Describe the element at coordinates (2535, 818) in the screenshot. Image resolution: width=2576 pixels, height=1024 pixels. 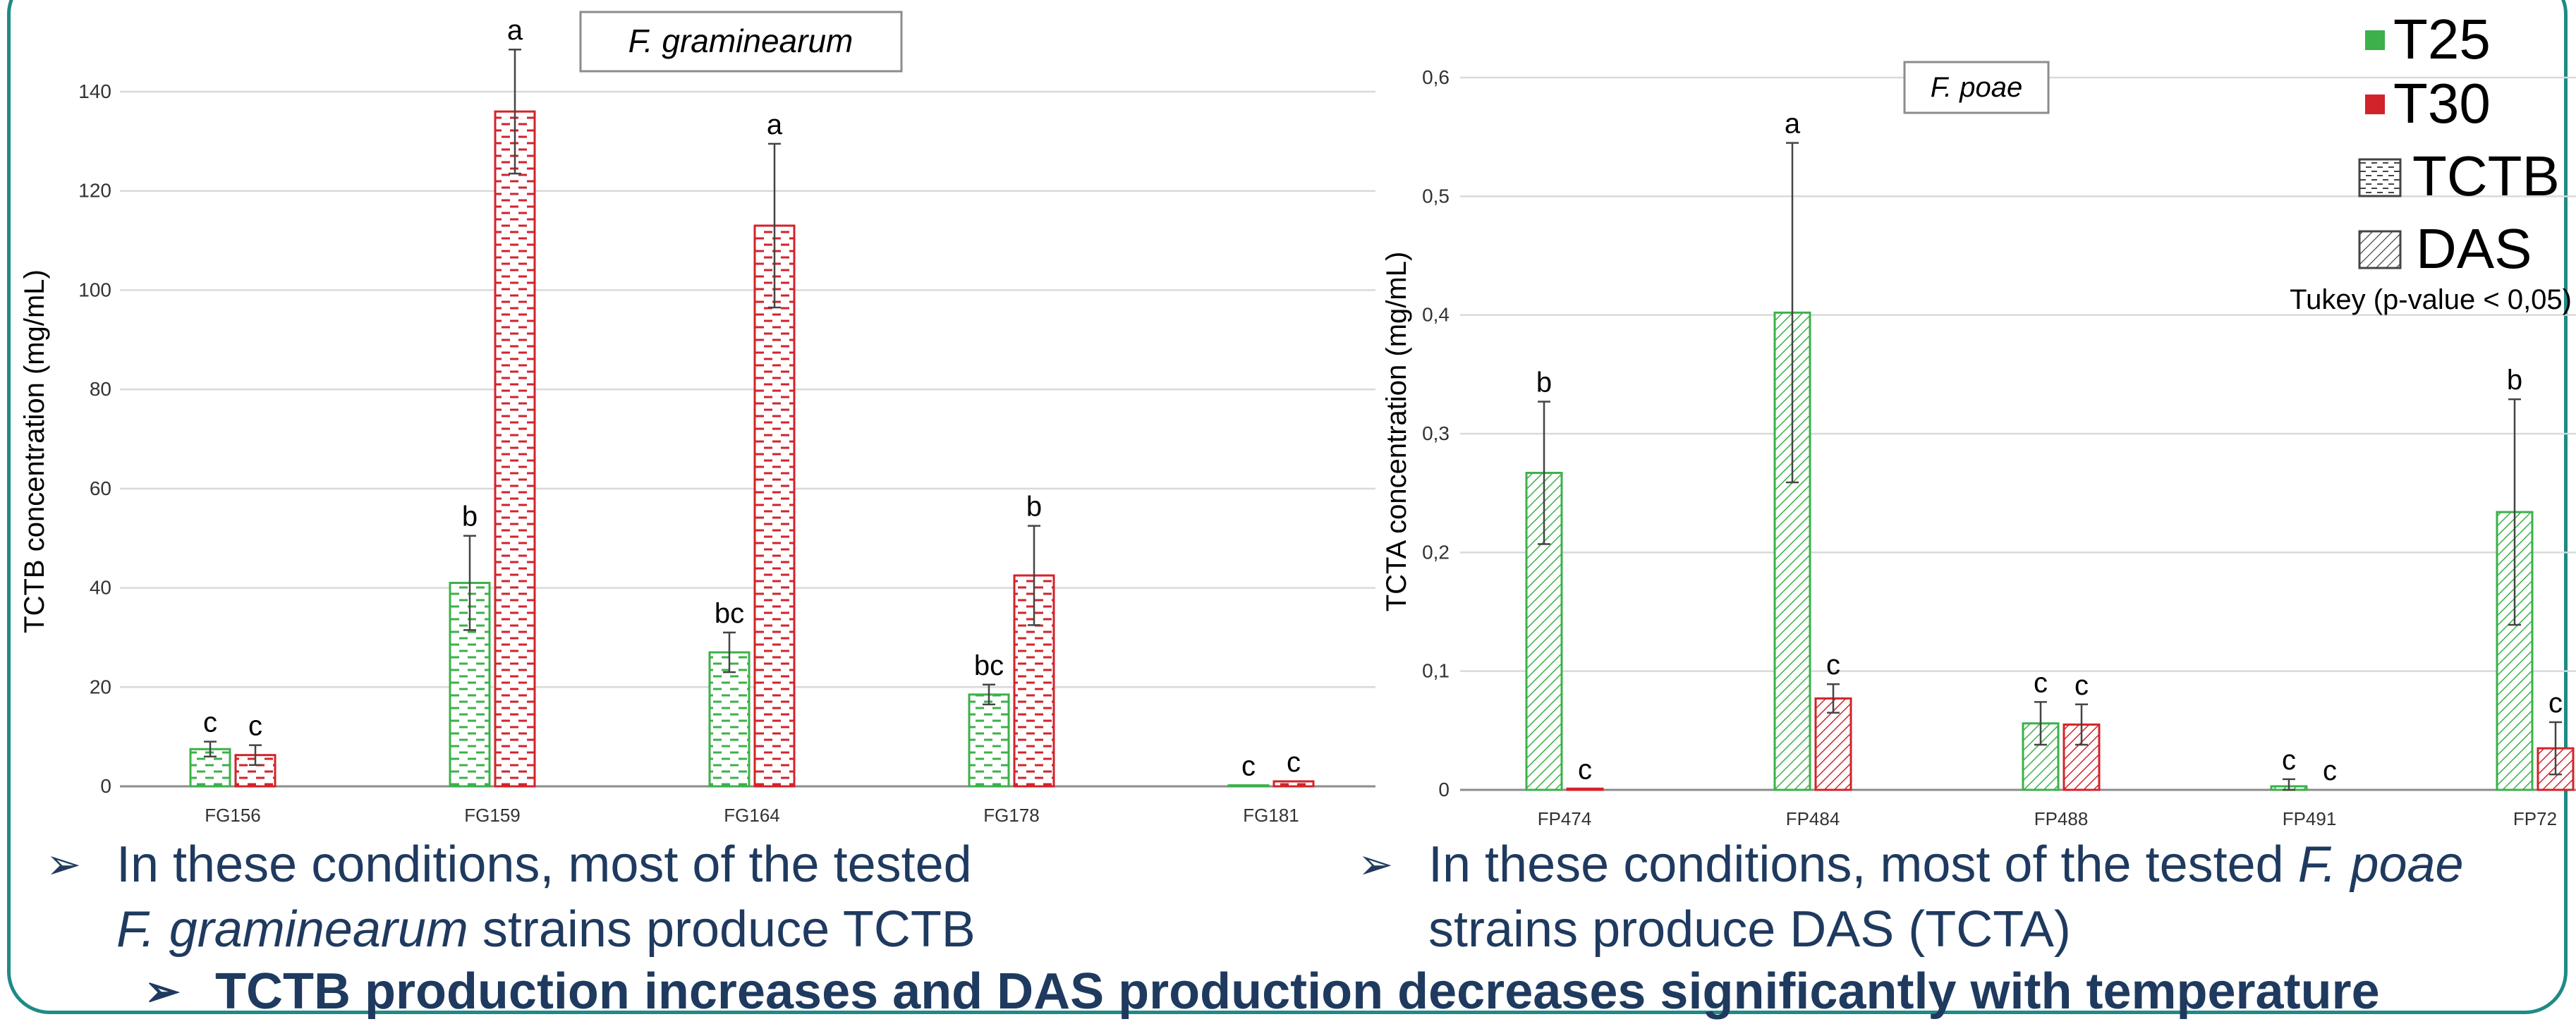
I see `x-tick-label: FP72` at that location.